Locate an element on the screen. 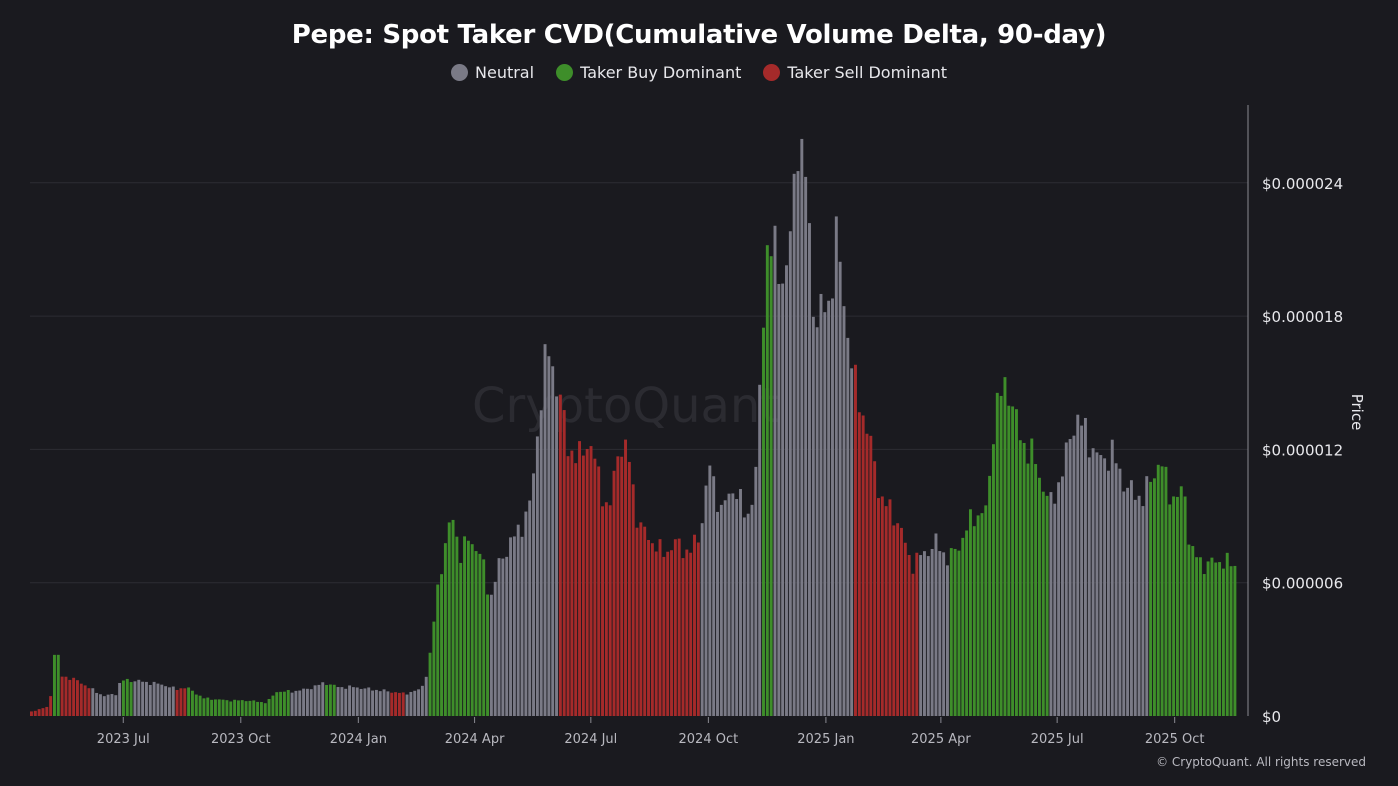 The image size is (1398, 786). legend-item-buy: Taker Buy Dominant is located at coordinates (648, 72).